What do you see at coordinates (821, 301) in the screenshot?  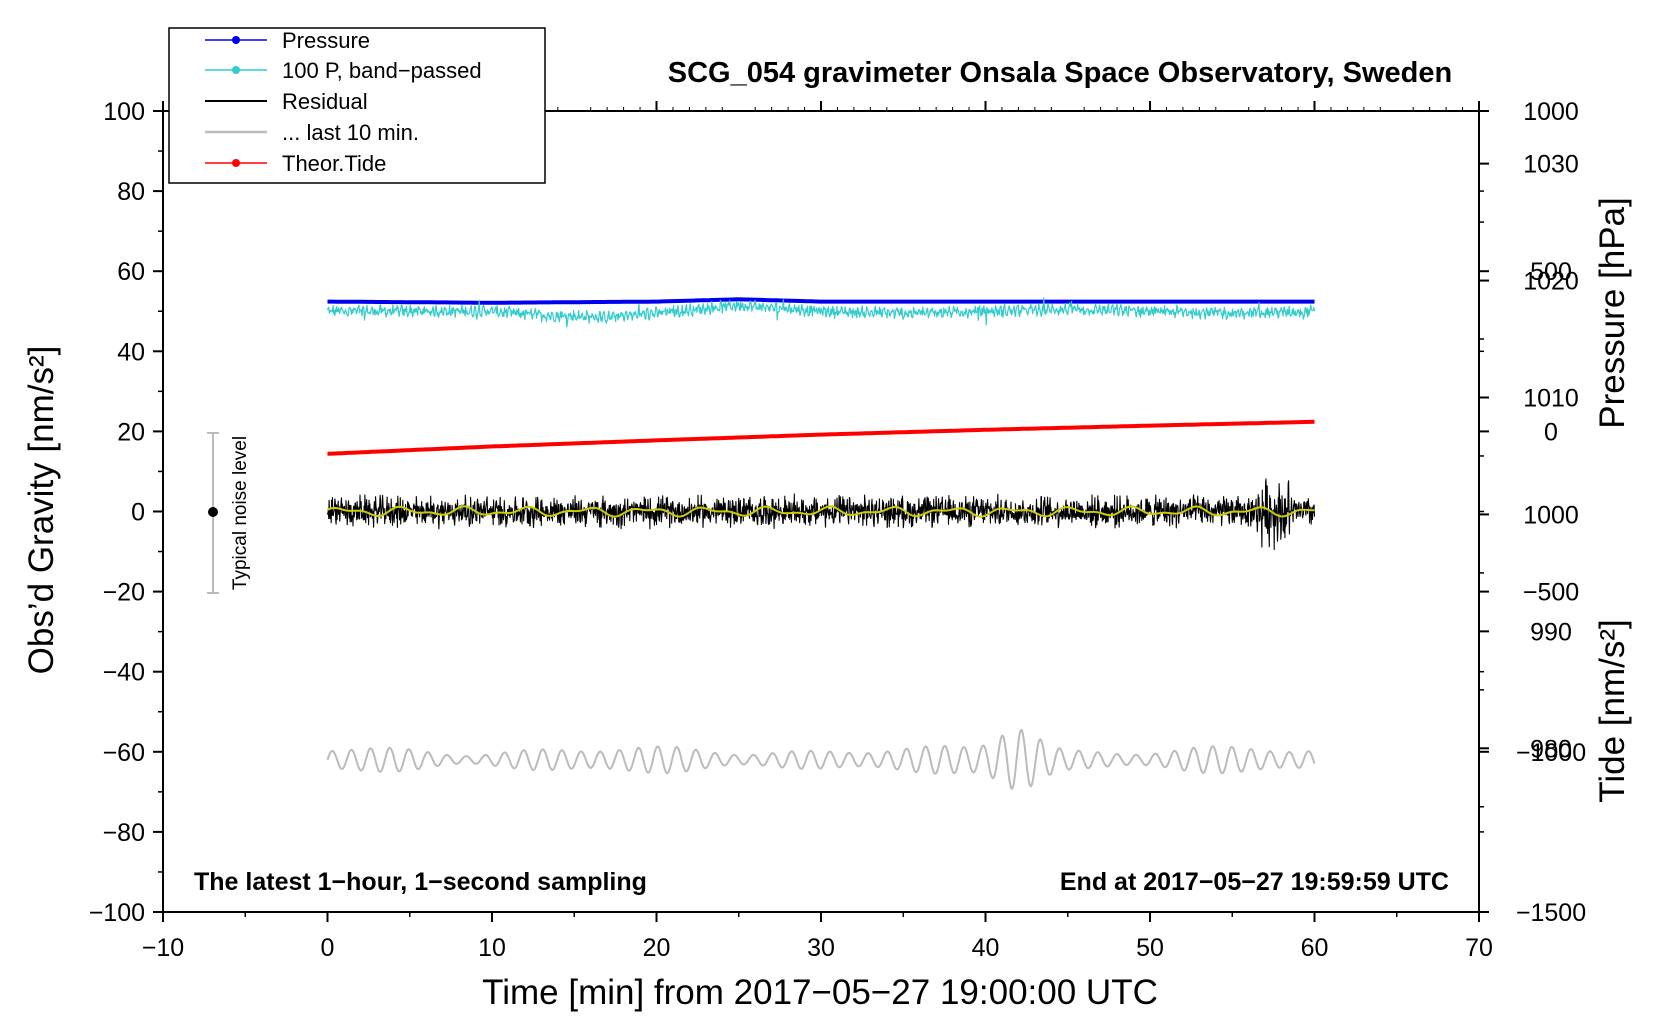 I see `series-line-pressure` at bounding box center [821, 301].